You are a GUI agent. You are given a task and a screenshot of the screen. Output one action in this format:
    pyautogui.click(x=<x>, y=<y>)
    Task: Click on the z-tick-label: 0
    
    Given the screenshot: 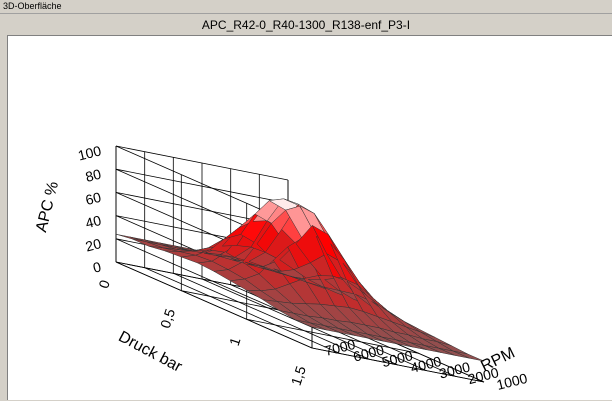 What is the action you would take?
    pyautogui.click(x=97, y=266)
    